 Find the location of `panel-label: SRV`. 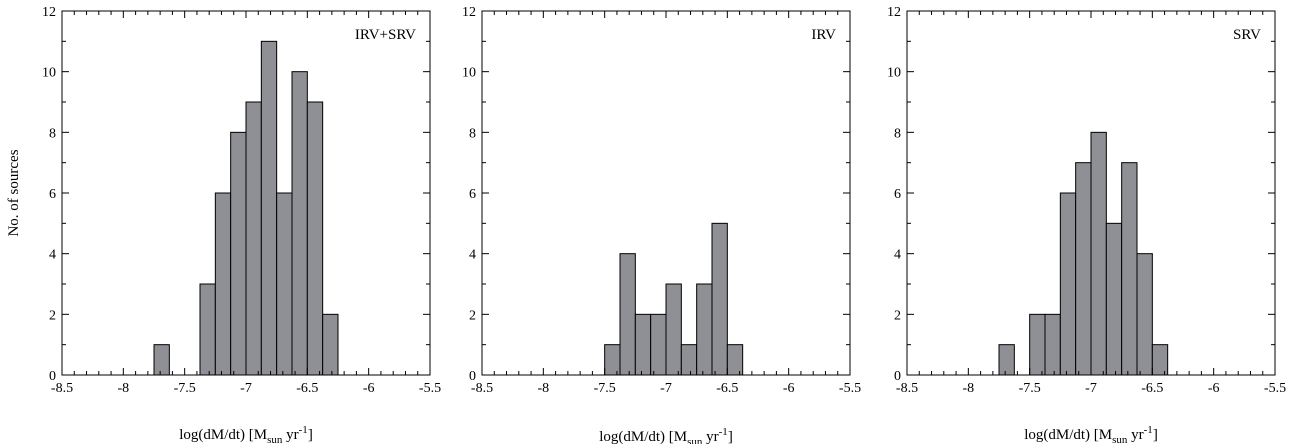

panel-label: SRV is located at coordinates (1247, 35).